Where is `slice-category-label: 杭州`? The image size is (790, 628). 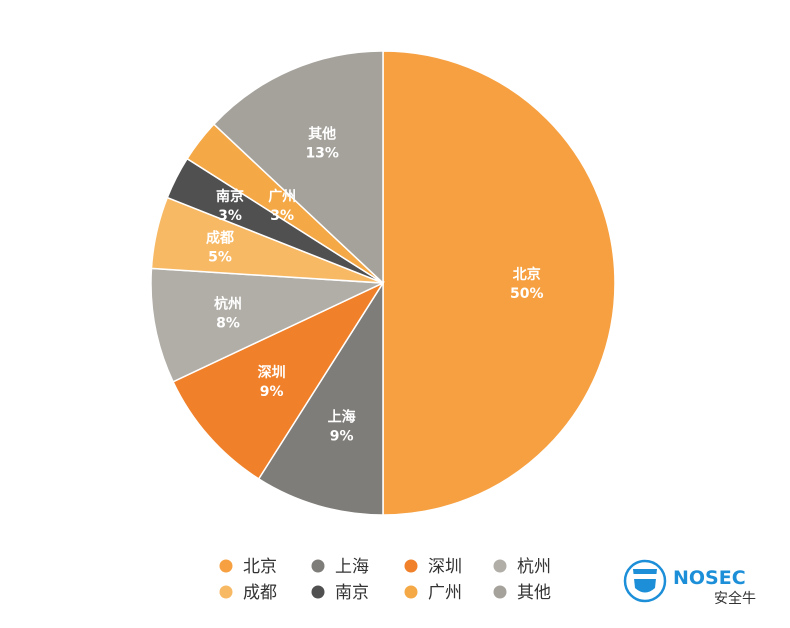
slice-category-label: 杭州 is located at coordinates (228, 304).